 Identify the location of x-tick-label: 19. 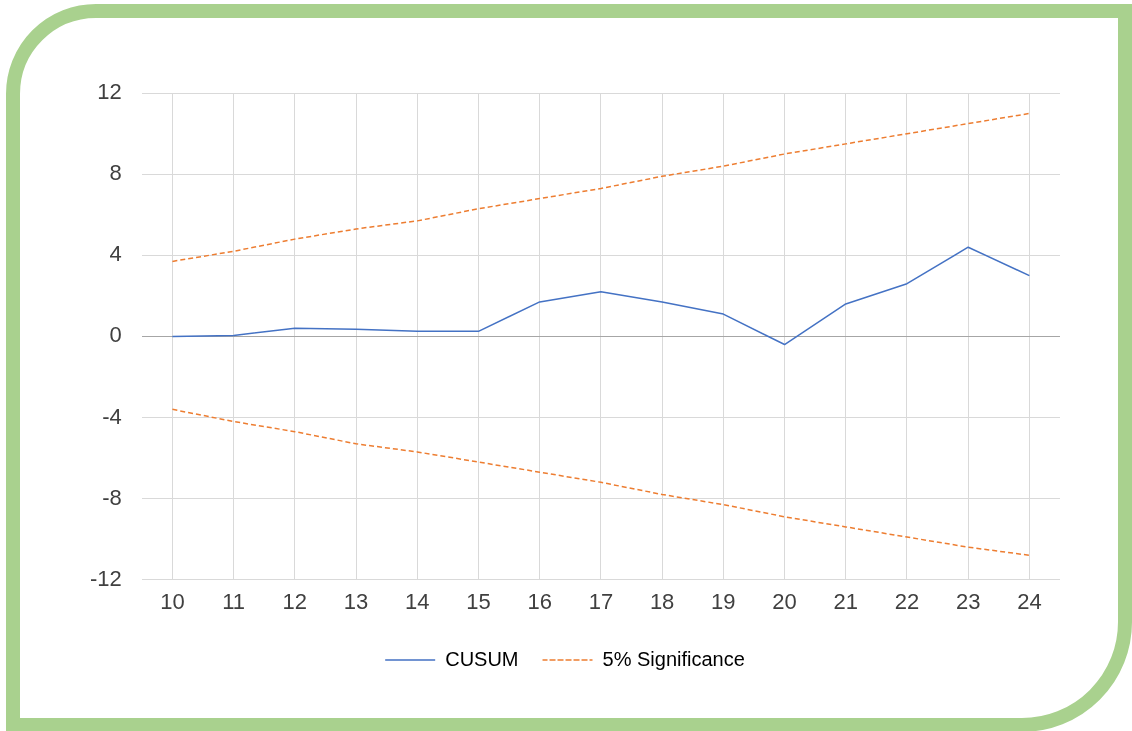
(723, 601).